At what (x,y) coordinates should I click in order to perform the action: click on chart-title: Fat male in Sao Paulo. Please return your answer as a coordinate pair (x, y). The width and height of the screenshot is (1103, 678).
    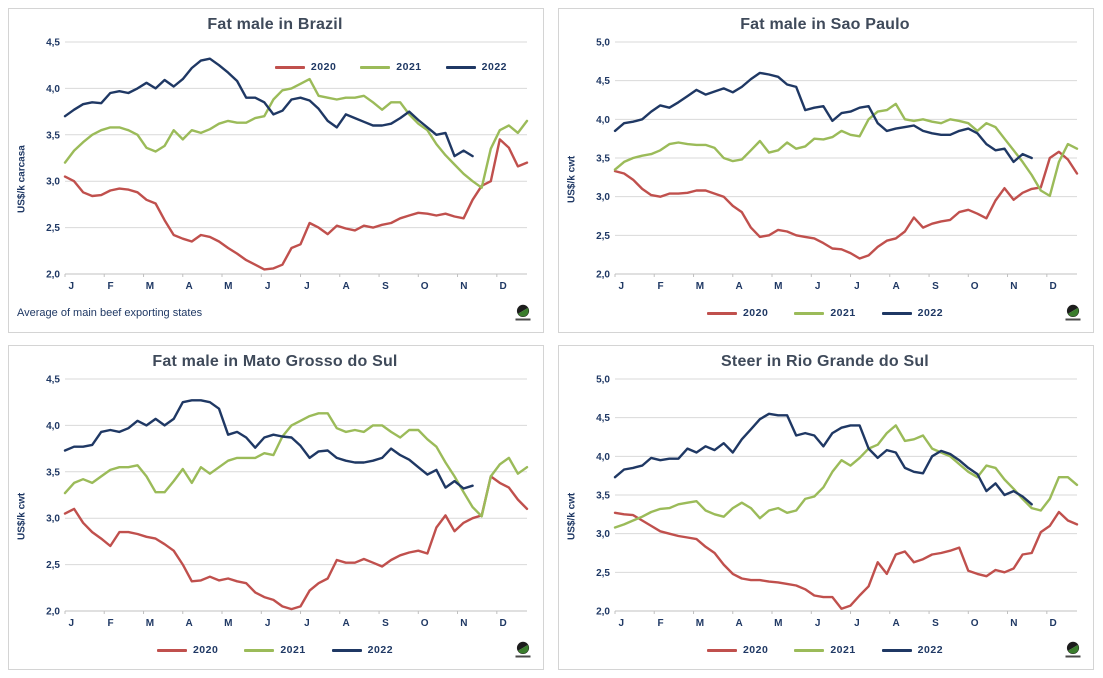
    Looking at the image, I should click on (825, 24).